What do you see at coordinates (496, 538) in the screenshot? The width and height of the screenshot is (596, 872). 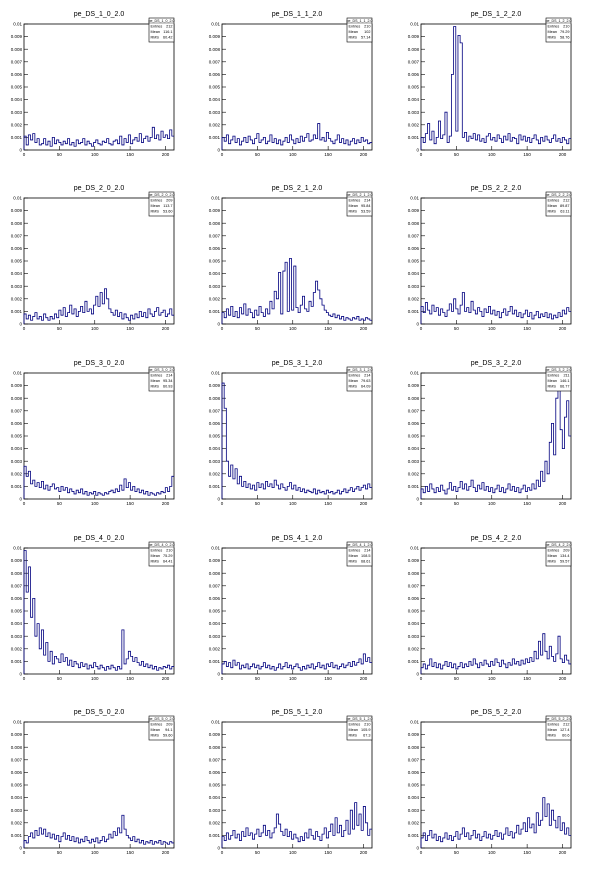 I see `chart-title: pe_DS_4_2_2.0` at bounding box center [496, 538].